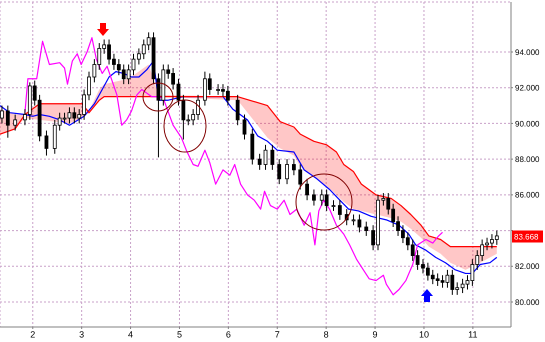 The width and height of the screenshot is (545, 342). I want to click on y-tick-label: 94.000, so click(527, 52).